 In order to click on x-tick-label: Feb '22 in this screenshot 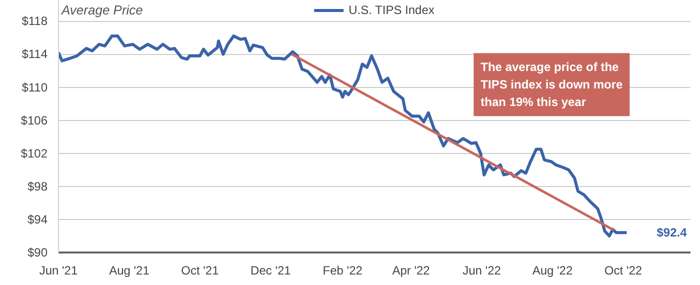, I will do `click(342, 271)`.